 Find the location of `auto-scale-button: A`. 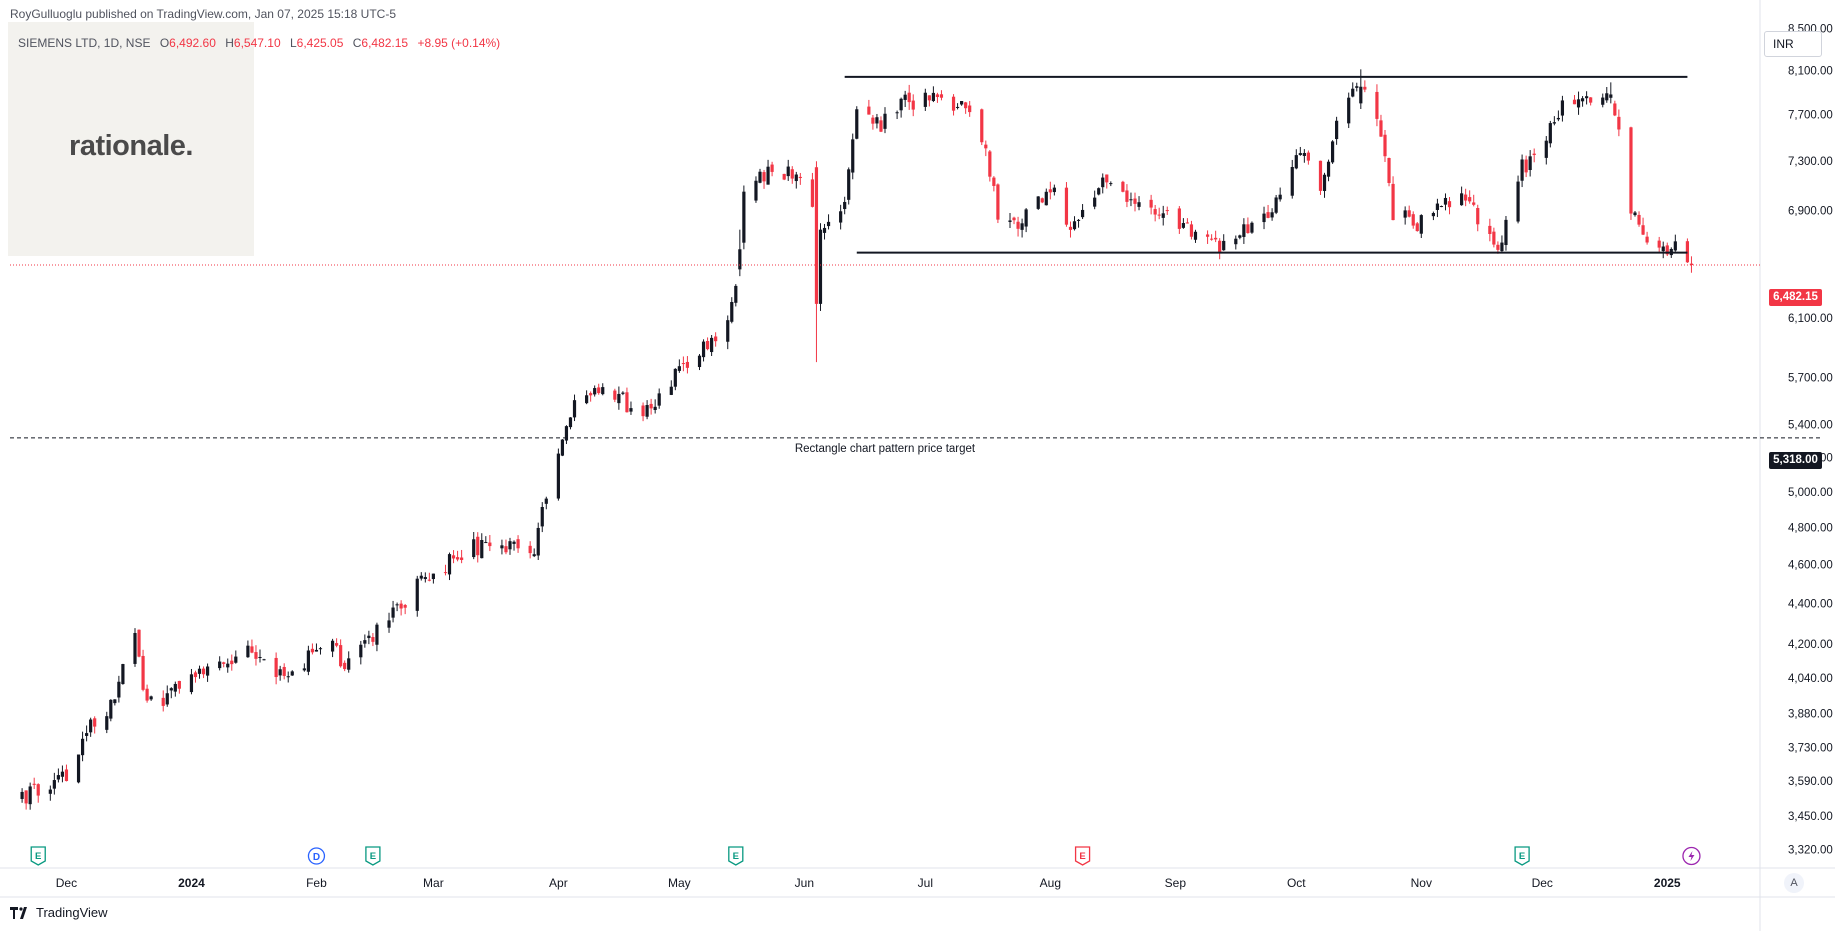

auto-scale-button: A is located at coordinates (1794, 883).